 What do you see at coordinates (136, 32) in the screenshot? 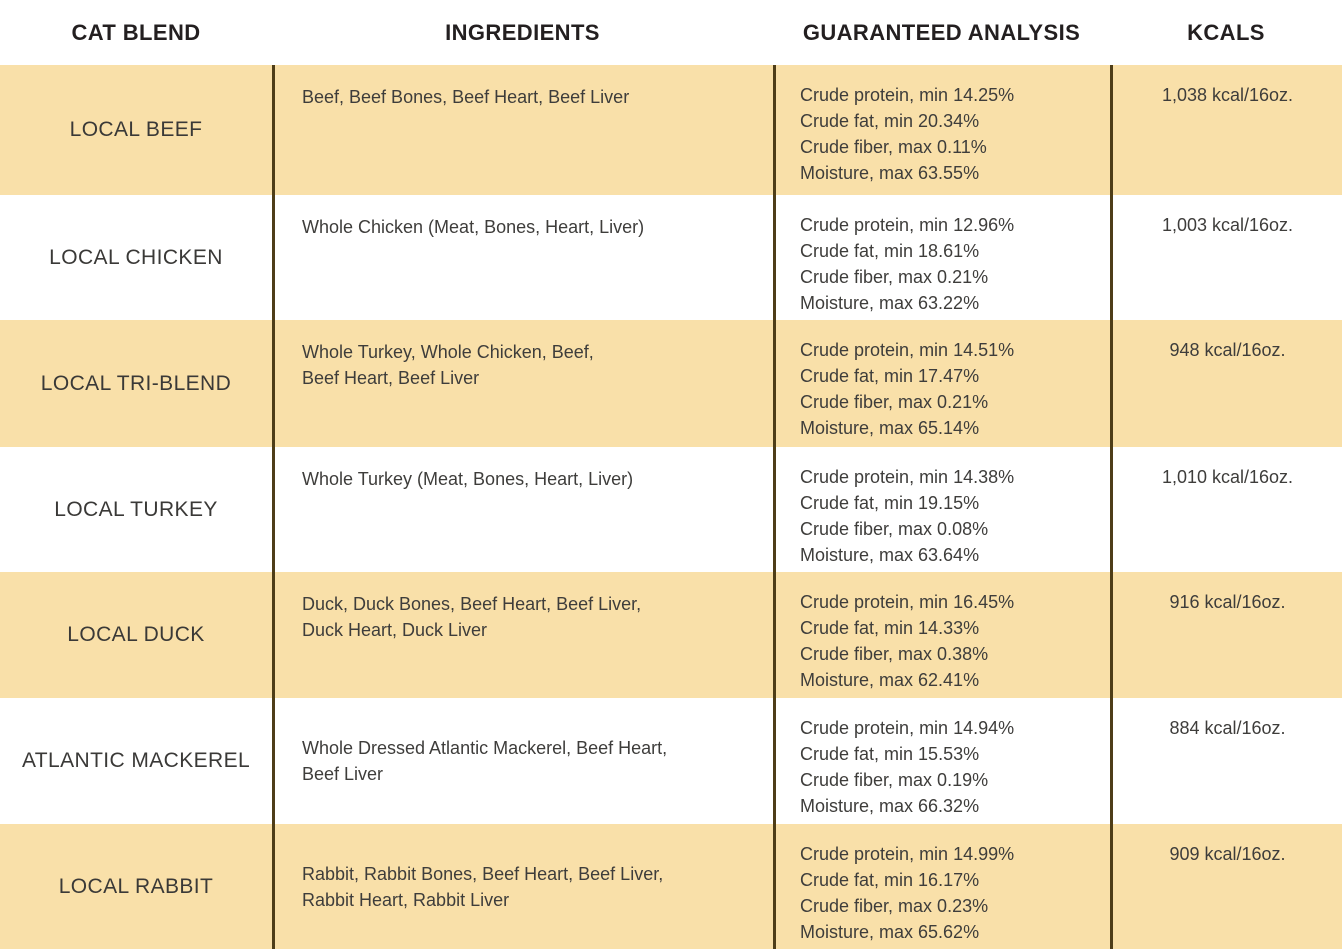
I see `header-cat-blend: CAT BLEND` at bounding box center [136, 32].